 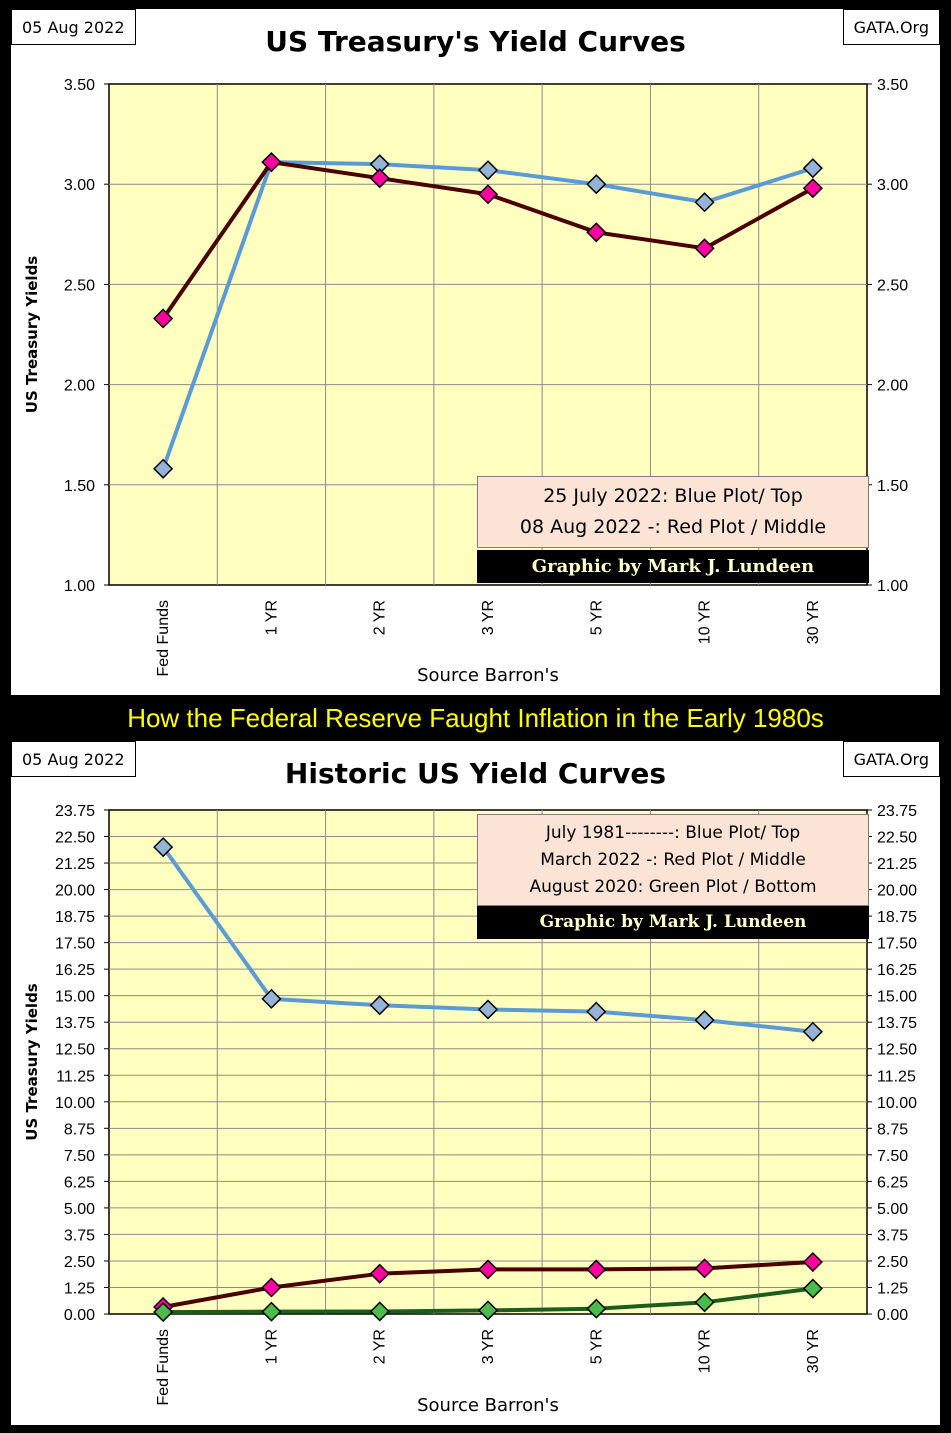 I want to click on y-tick-label-left: 13.75, so click(x=75, y=1023).